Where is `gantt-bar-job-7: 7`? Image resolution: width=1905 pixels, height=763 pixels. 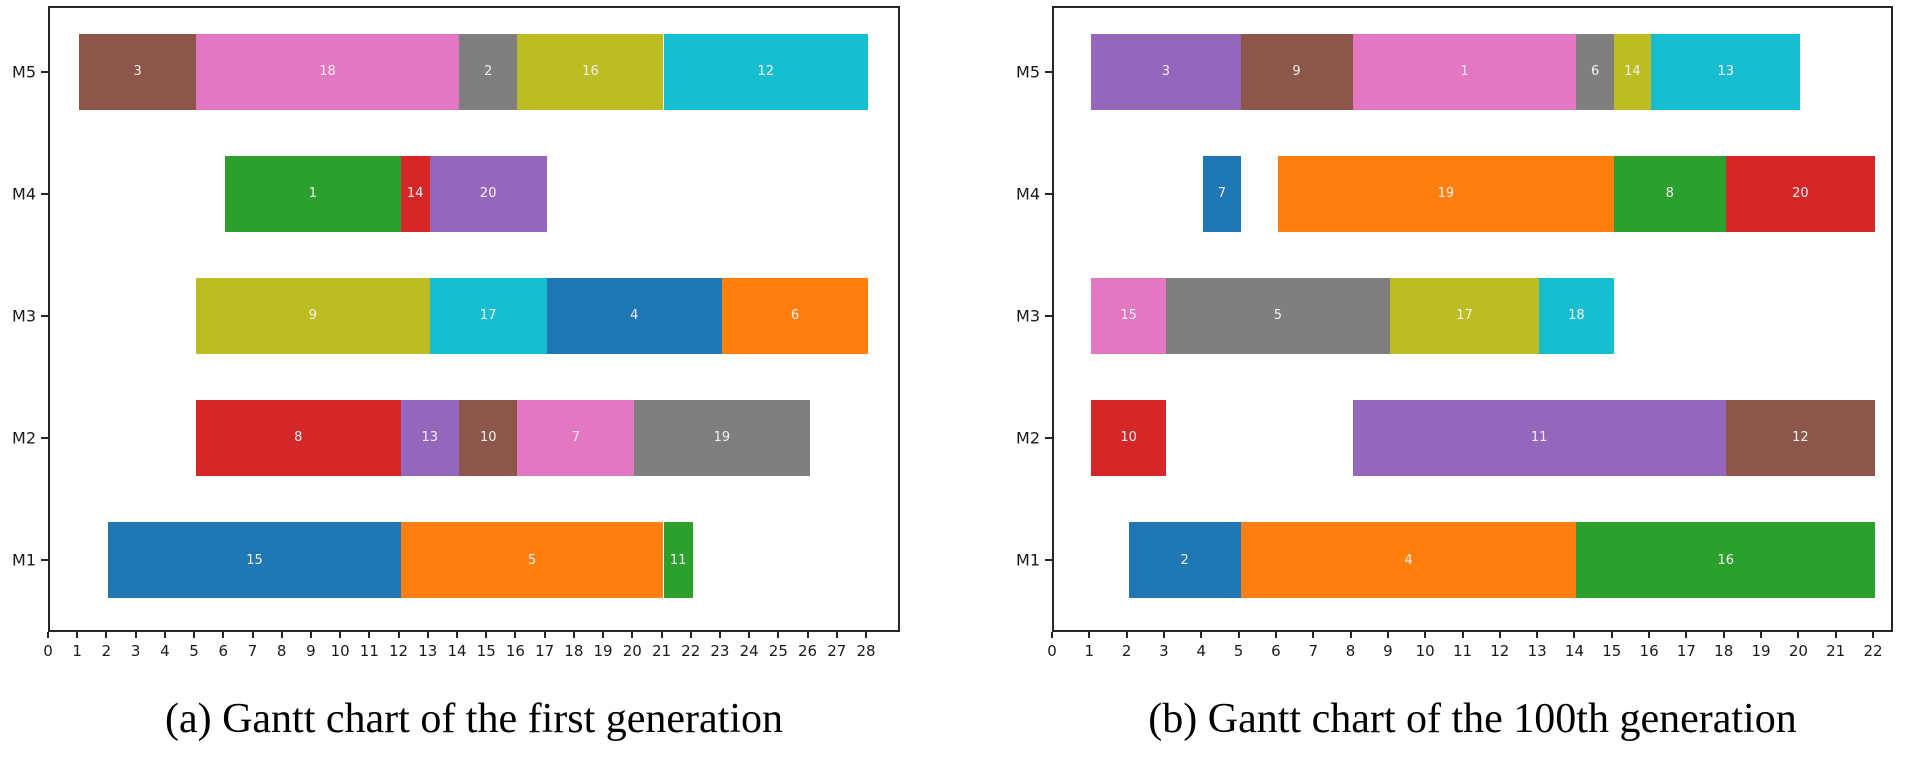 gantt-bar-job-7: 7 is located at coordinates (1222, 193).